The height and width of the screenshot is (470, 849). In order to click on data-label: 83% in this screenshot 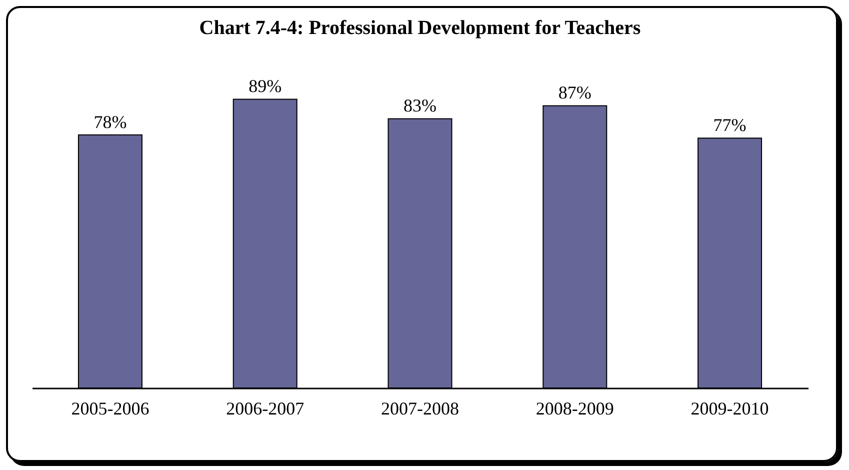, I will do `click(420, 106)`.